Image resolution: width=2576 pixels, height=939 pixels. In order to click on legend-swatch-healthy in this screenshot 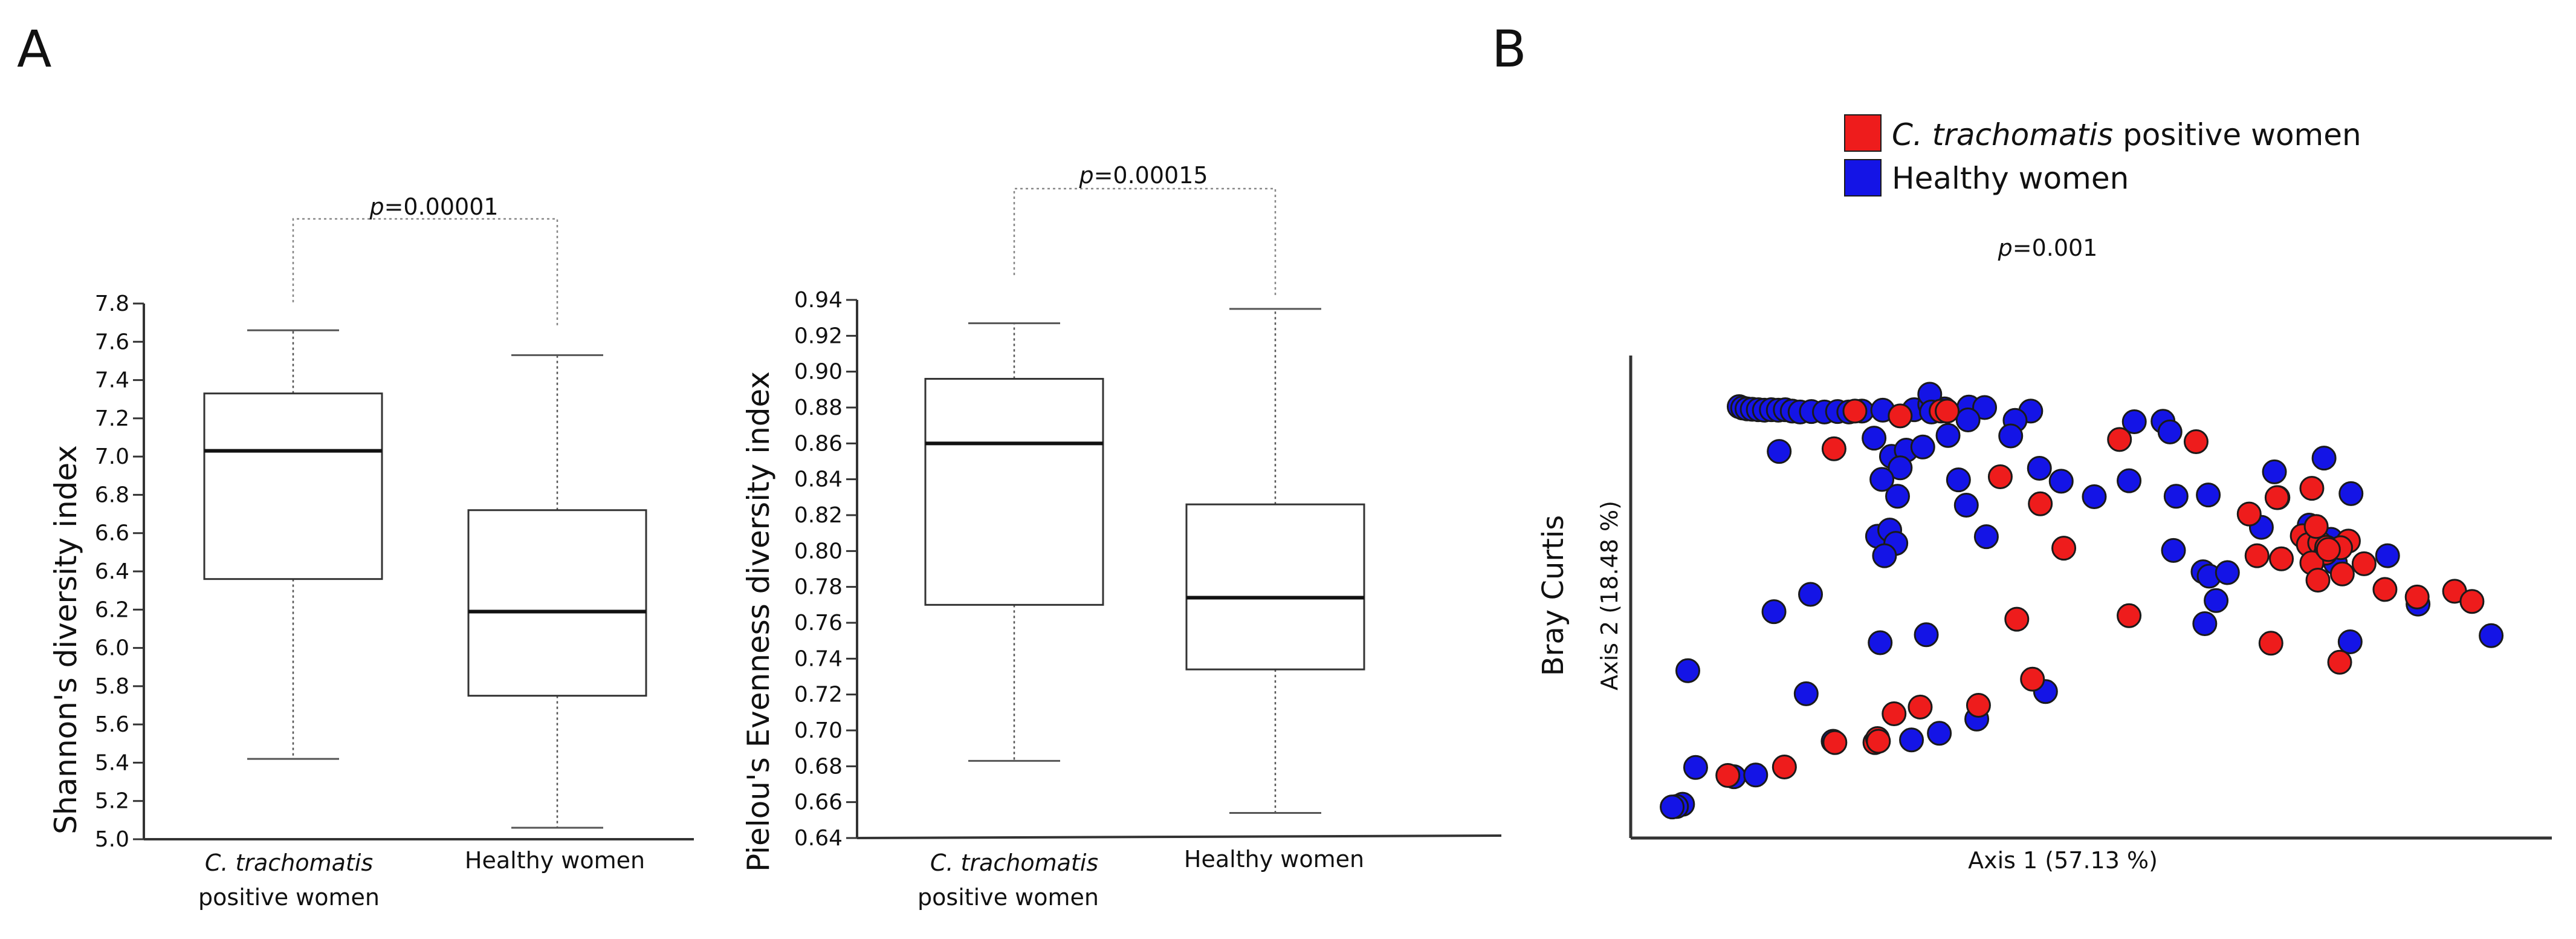, I will do `click(1863, 178)`.